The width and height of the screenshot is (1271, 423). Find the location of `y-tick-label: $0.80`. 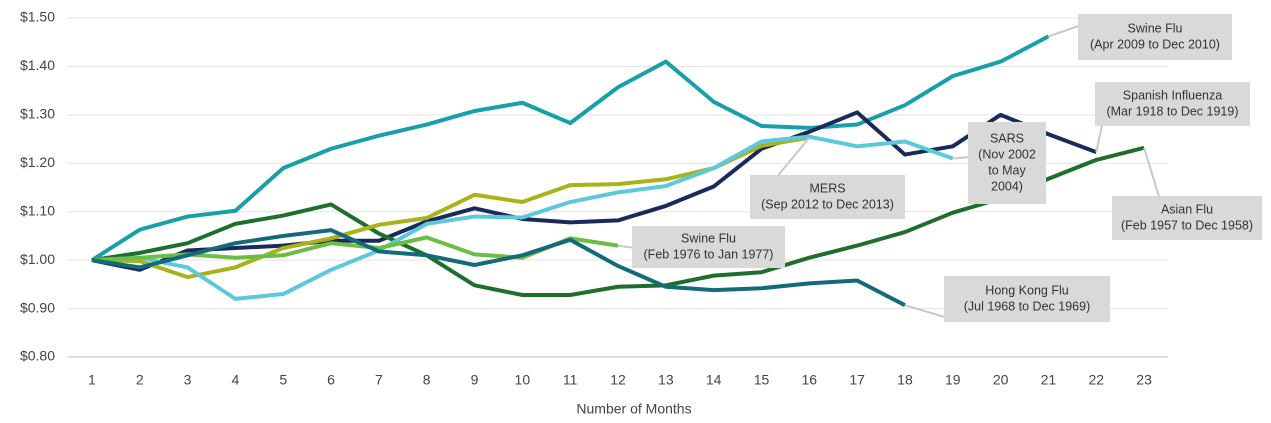

y-tick-label: $0.80 is located at coordinates (37, 356).